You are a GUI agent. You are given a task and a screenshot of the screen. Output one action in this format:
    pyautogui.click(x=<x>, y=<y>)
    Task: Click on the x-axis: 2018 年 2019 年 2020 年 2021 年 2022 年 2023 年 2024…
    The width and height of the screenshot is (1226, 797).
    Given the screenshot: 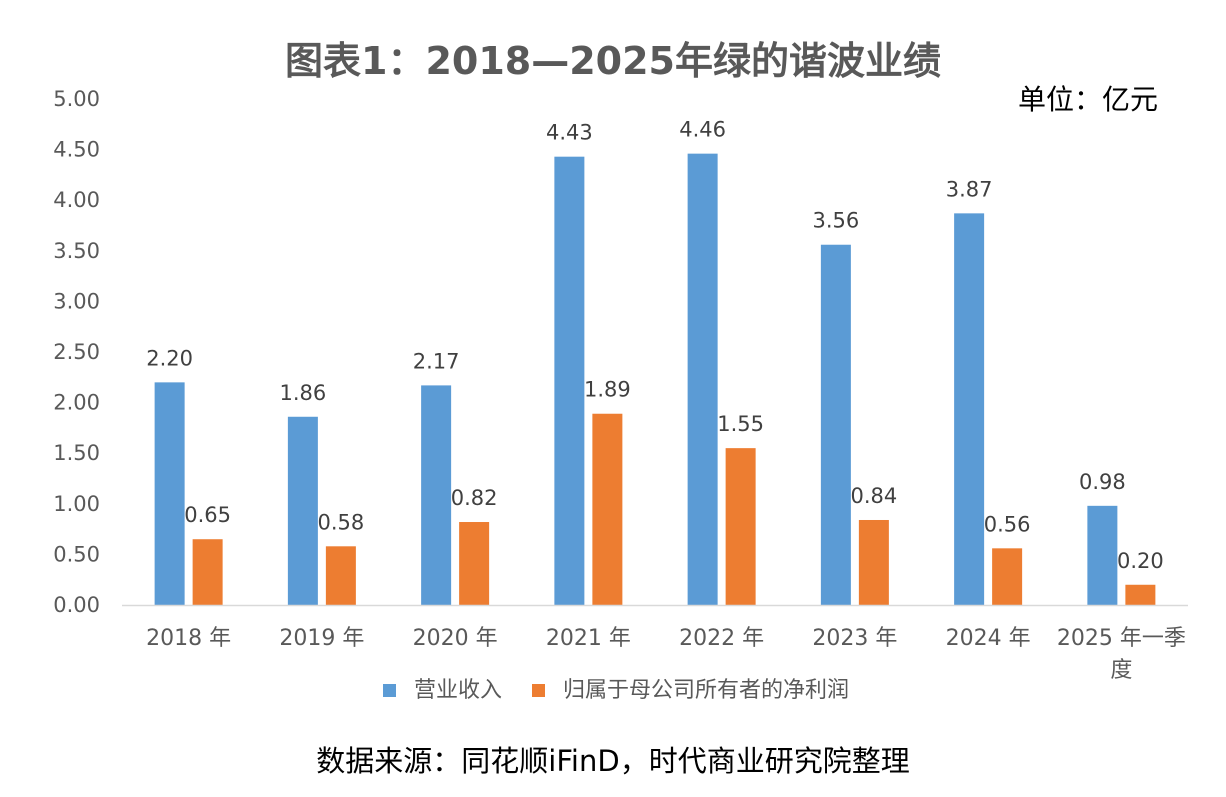 What is the action you would take?
    pyautogui.click(x=655, y=643)
    